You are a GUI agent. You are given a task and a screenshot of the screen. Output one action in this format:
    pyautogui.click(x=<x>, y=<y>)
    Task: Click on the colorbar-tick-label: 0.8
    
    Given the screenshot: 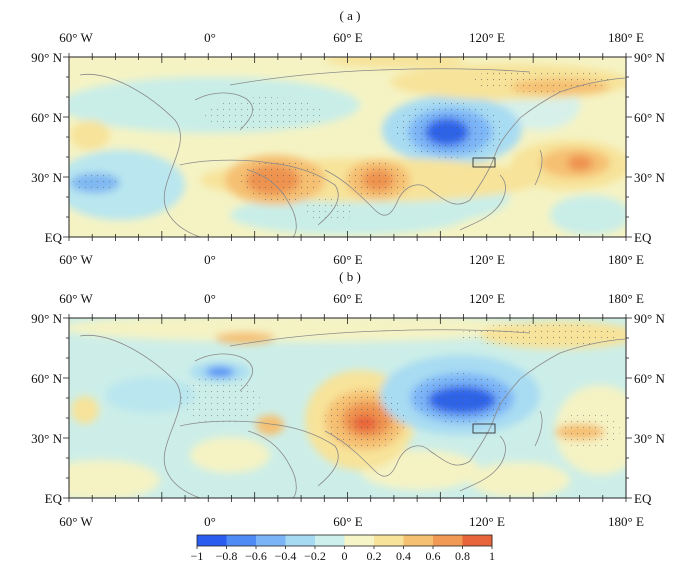 What is the action you would take?
    pyautogui.click(x=462, y=556)
    